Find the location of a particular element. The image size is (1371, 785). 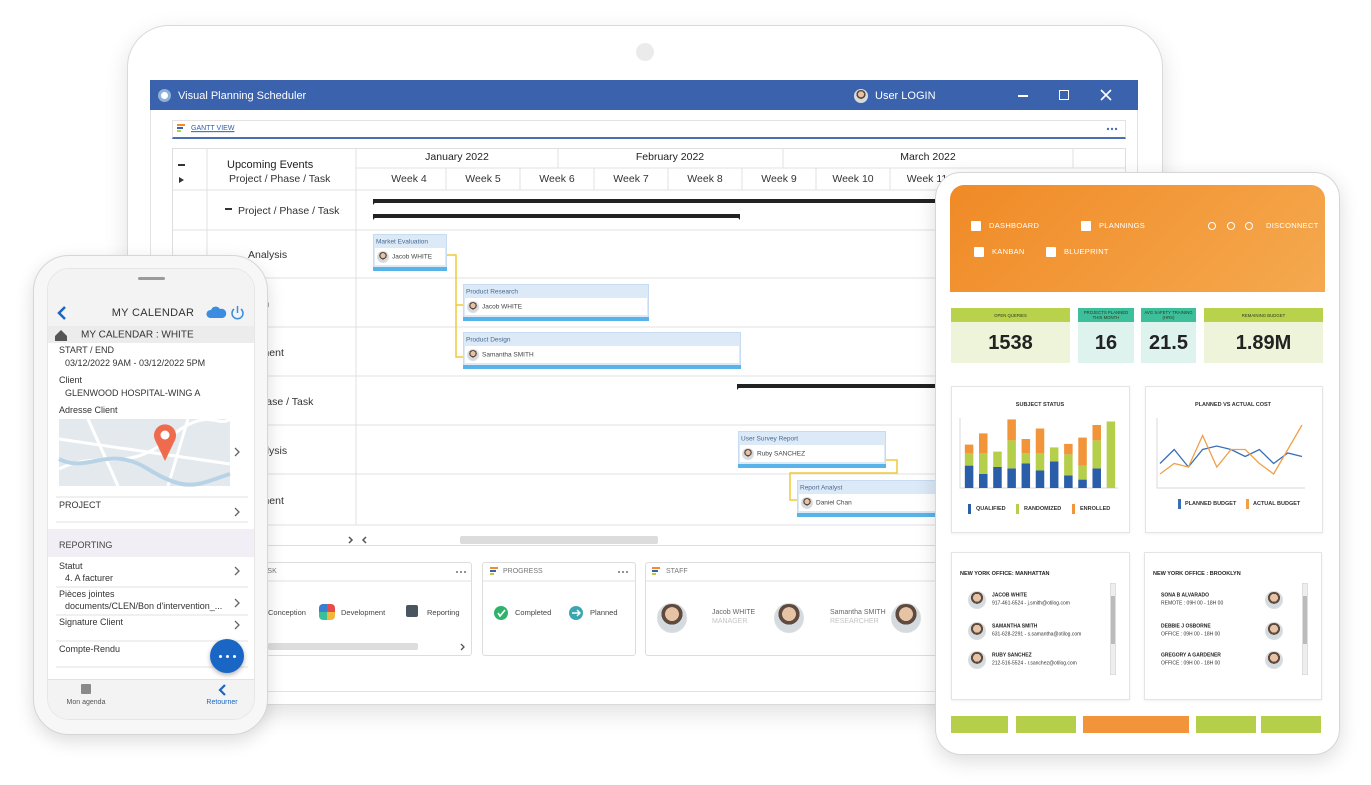

nav-item: PLANNINGS is located at coordinates (1122, 225).